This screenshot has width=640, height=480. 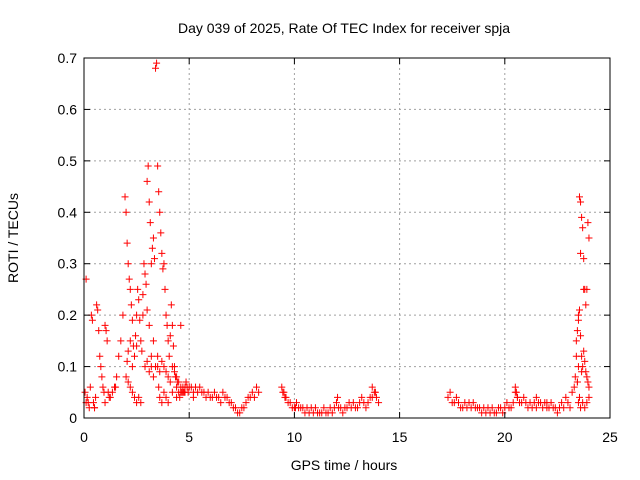 I want to click on y-tick-label: 0.2, so click(x=68, y=315).